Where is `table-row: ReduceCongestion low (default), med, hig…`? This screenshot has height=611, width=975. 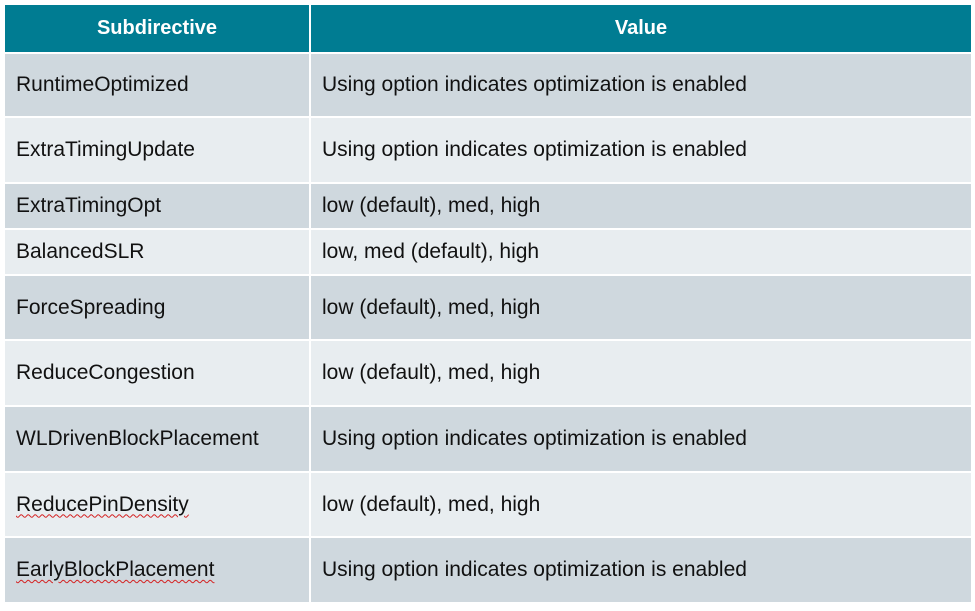
table-row: ReduceCongestion low (default), med, hig… is located at coordinates (488, 372).